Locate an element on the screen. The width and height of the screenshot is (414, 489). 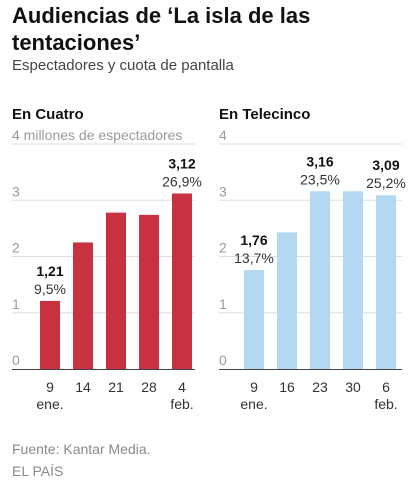
telecinco-share-label-9: 13,7% is located at coordinates (254, 258).